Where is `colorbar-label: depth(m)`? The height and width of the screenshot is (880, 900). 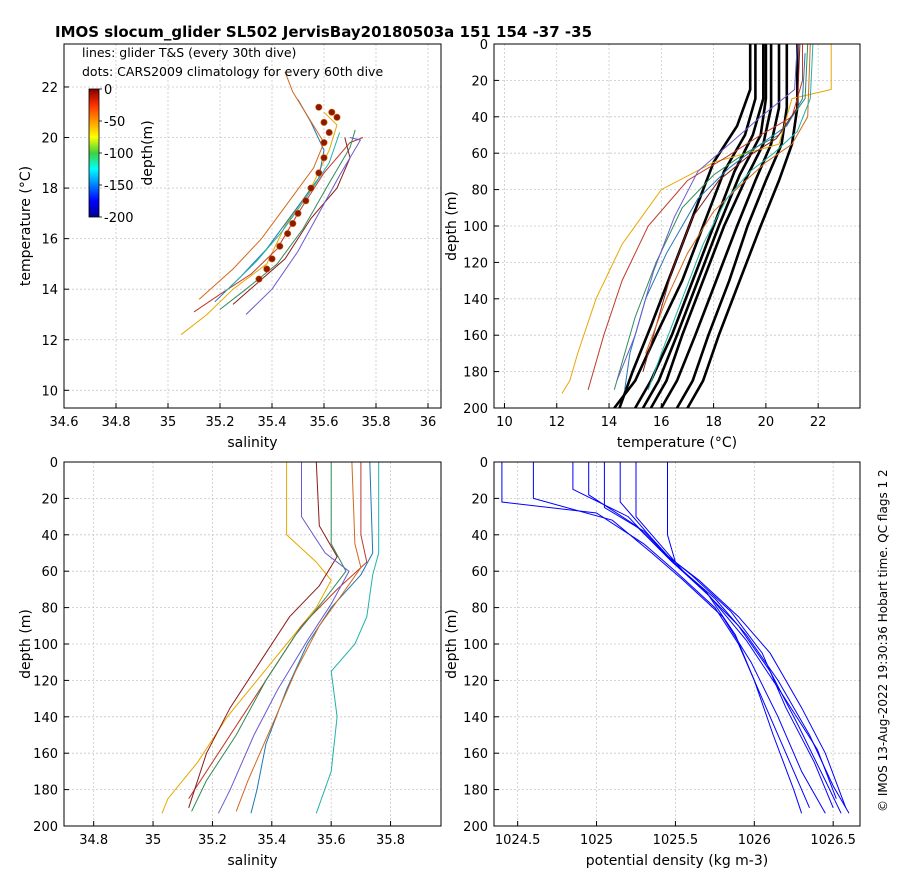 colorbar-label: depth(m) is located at coordinates (148, 152).